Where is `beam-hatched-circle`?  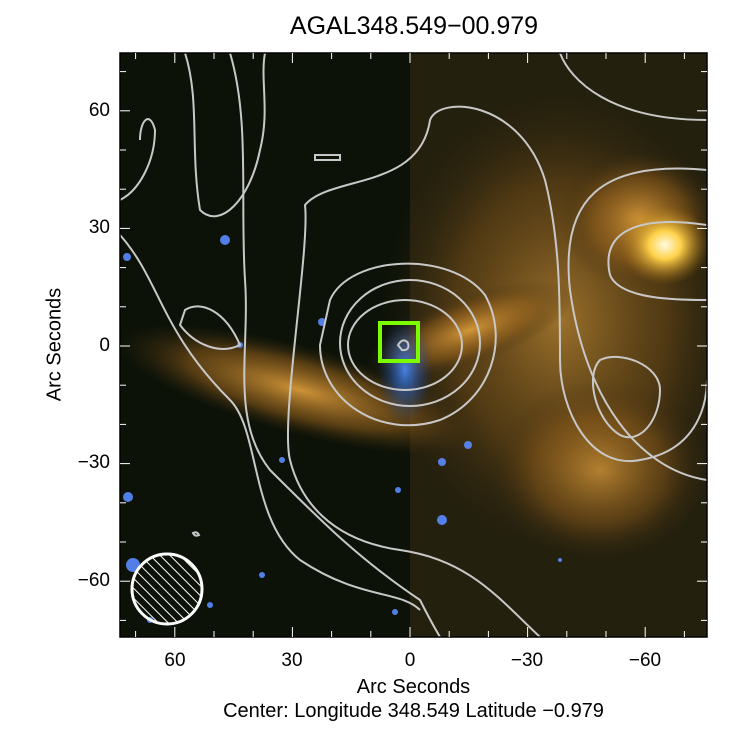 beam-hatched-circle is located at coordinates (167, 589).